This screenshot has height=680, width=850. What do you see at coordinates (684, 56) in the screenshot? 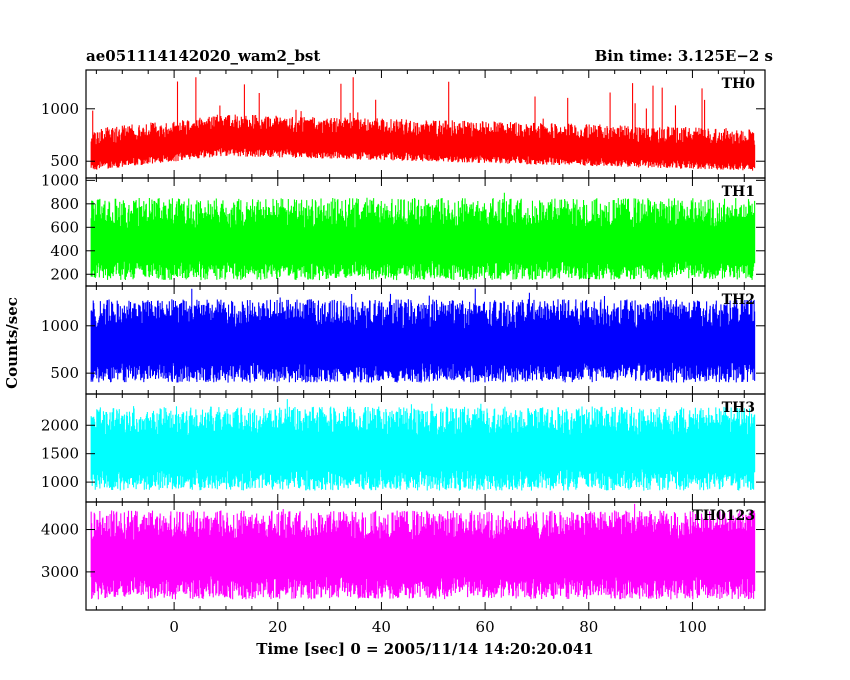
I see `chart-subtitle: Bin time: 3.125E−2 s` at bounding box center [684, 56].